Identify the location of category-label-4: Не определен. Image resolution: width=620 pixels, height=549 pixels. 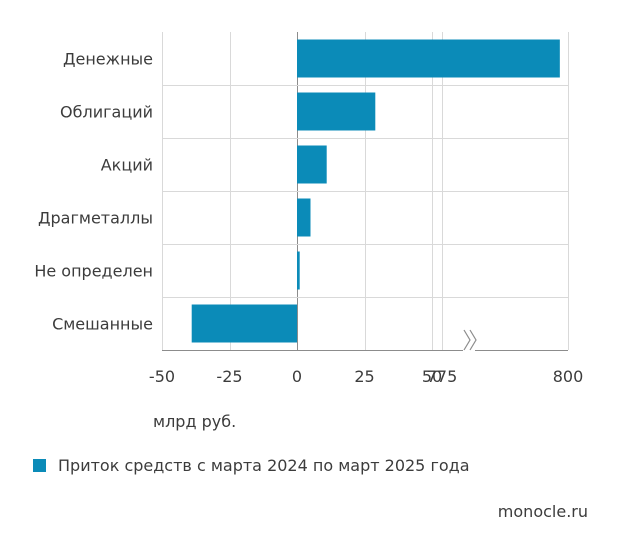
(93, 271).